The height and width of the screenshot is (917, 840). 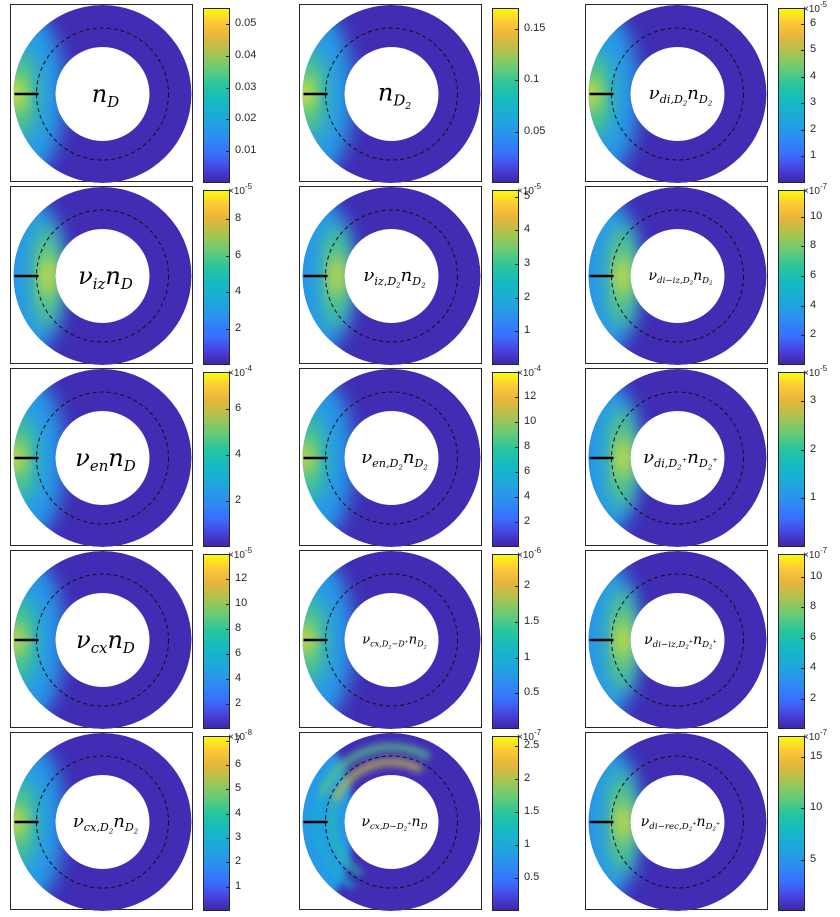 What do you see at coordinates (532, 692) in the screenshot?
I see `colorbar-tick-label: 0.5` at bounding box center [532, 692].